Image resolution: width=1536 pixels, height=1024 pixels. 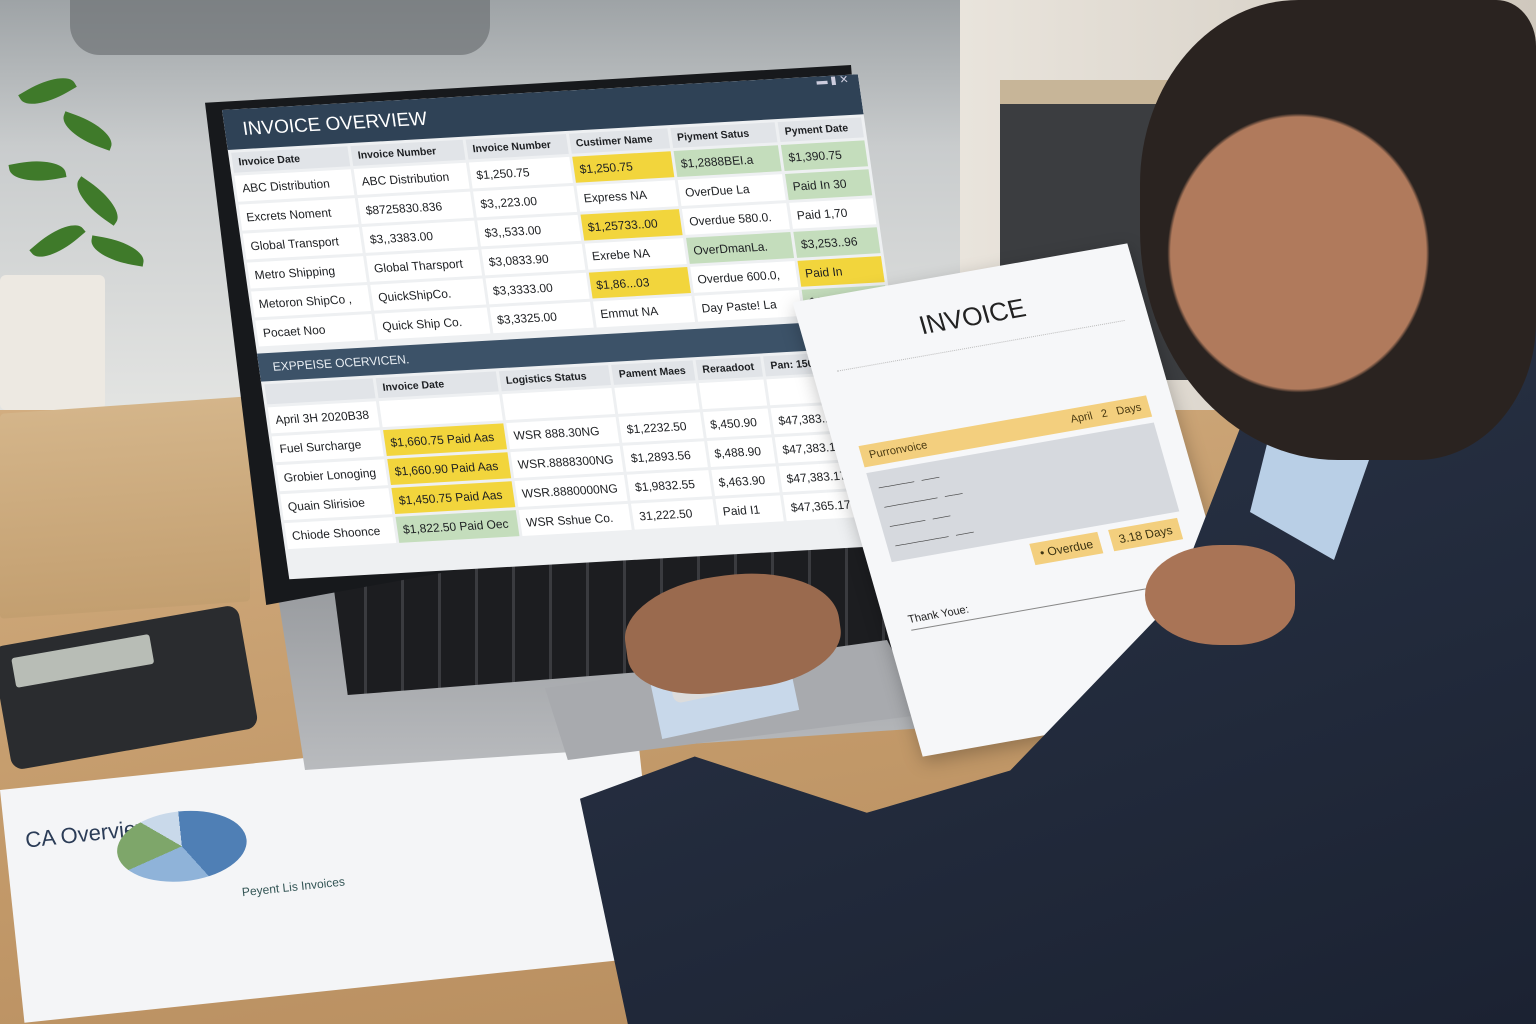 I want to click on parked-car, so click(x=280, y=27).